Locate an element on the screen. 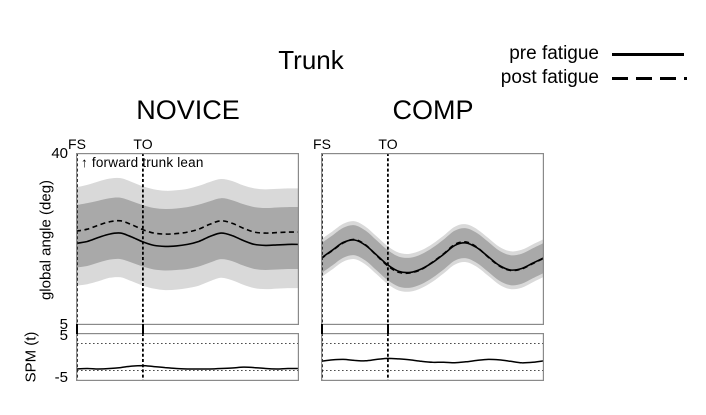  ytick-main-top: 40 is located at coordinates (59, 153).